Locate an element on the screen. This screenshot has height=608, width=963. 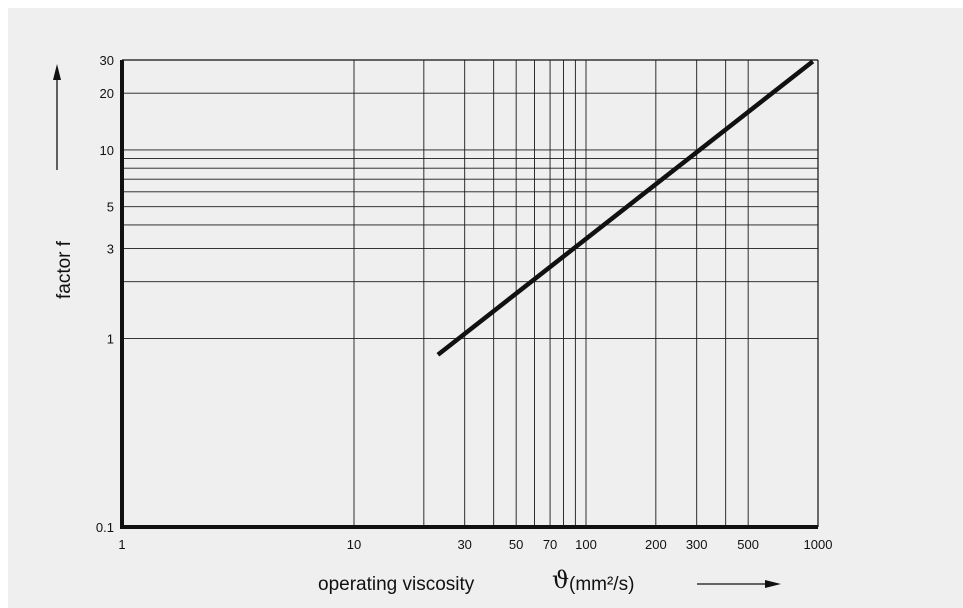
x-tick-label: 1000 is located at coordinates (818, 544).